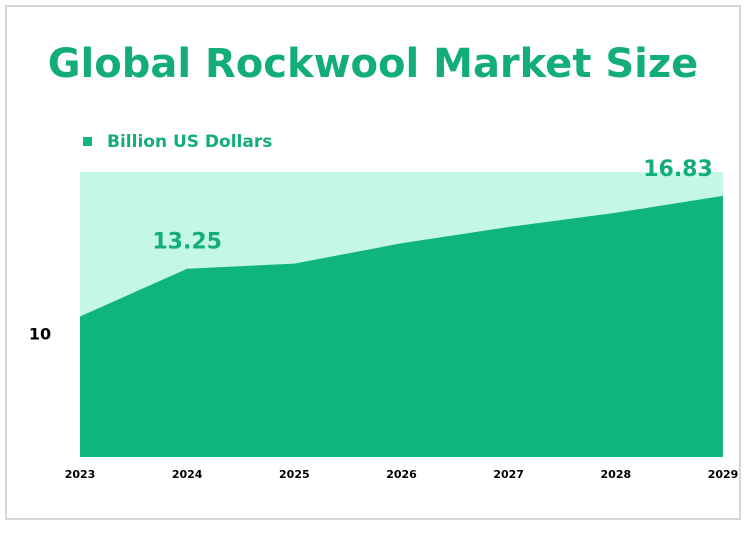 Image resolution: width=746 pixels, height=533 pixels. Describe the element at coordinates (678, 169) in the screenshot. I see `data-label: 16.83` at that location.